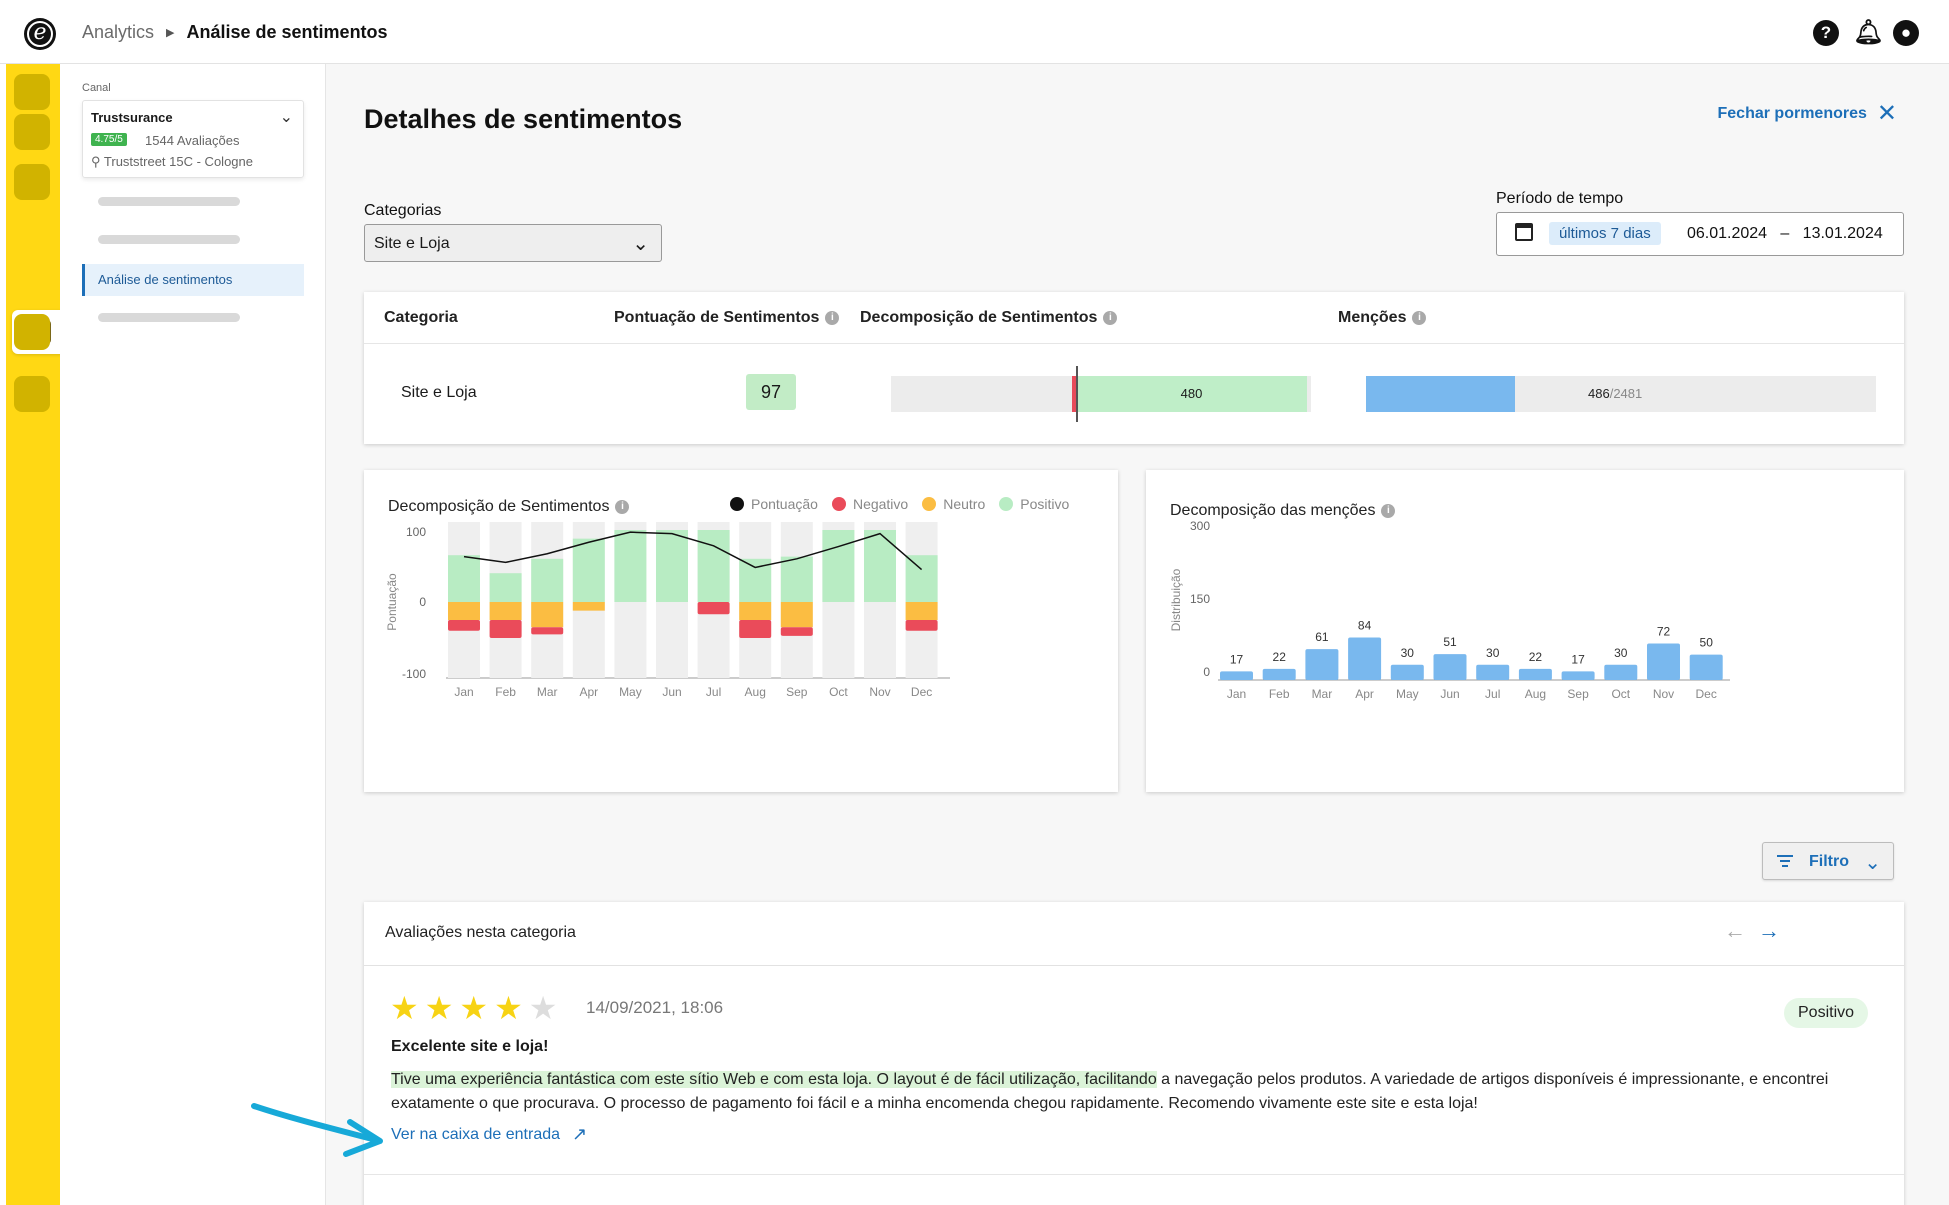  What do you see at coordinates (1626, 393) in the screenshot?
I see `mentions-total: /2481` at bounding box center [1626, 393].